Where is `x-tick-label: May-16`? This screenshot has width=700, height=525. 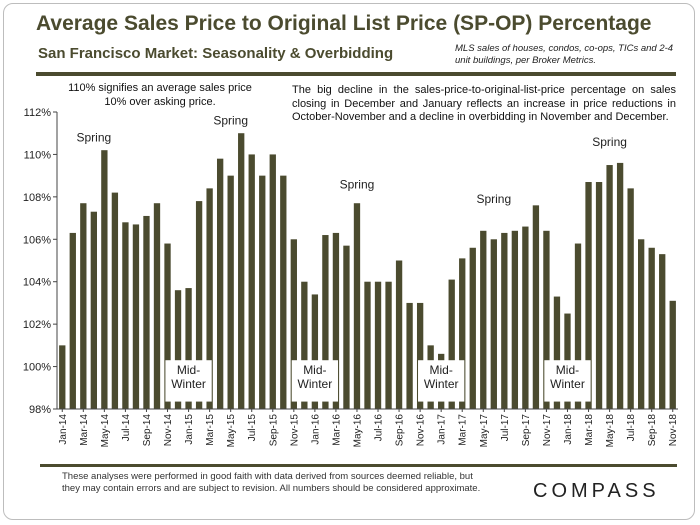
x-tick-label: May-16 is located at coordinates (357, 431).